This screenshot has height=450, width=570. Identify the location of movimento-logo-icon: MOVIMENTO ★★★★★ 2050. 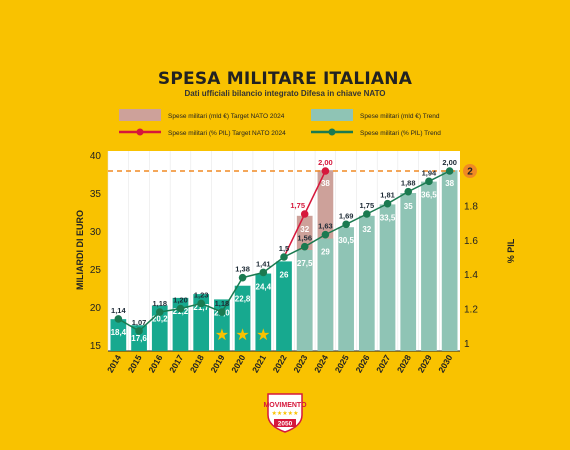
(285, 413).